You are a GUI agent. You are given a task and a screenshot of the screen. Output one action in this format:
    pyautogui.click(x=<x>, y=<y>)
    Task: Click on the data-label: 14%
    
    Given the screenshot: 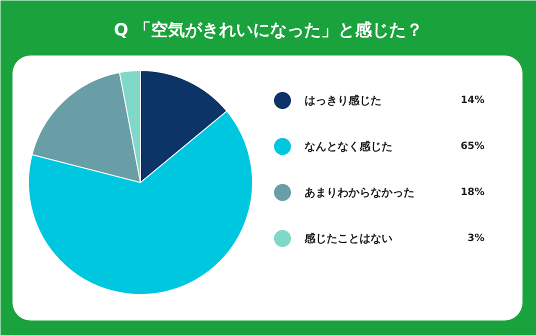 What is the action you would take?
    pyautogui.click(x=472, y=100)
    